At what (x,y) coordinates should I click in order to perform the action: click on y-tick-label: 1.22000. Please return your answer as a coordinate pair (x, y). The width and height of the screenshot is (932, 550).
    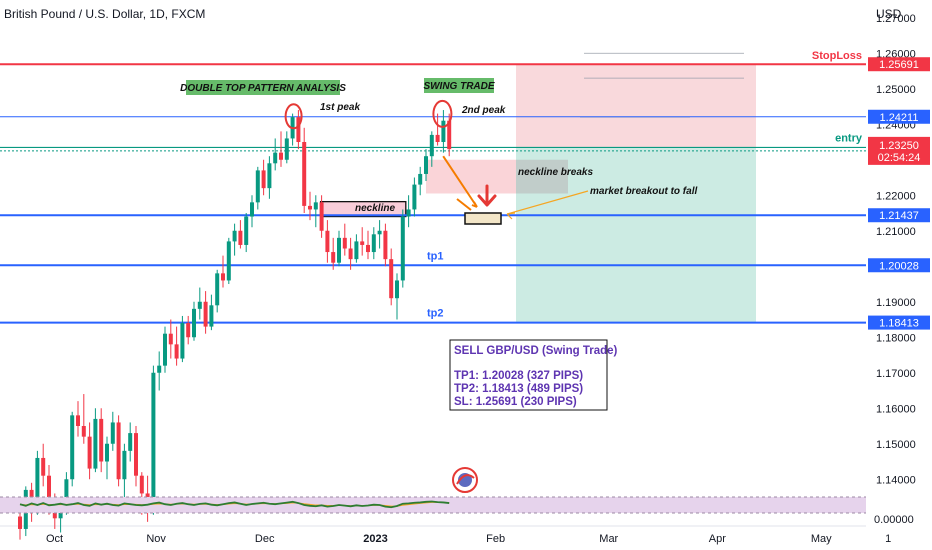
    Looking at the image, I should click on (896, 196).